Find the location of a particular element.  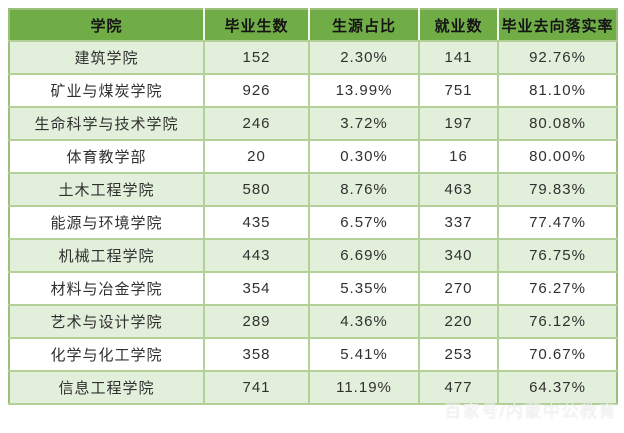

cell-college: 矿业与煤炭学院 is located at coordinates (107, 90).